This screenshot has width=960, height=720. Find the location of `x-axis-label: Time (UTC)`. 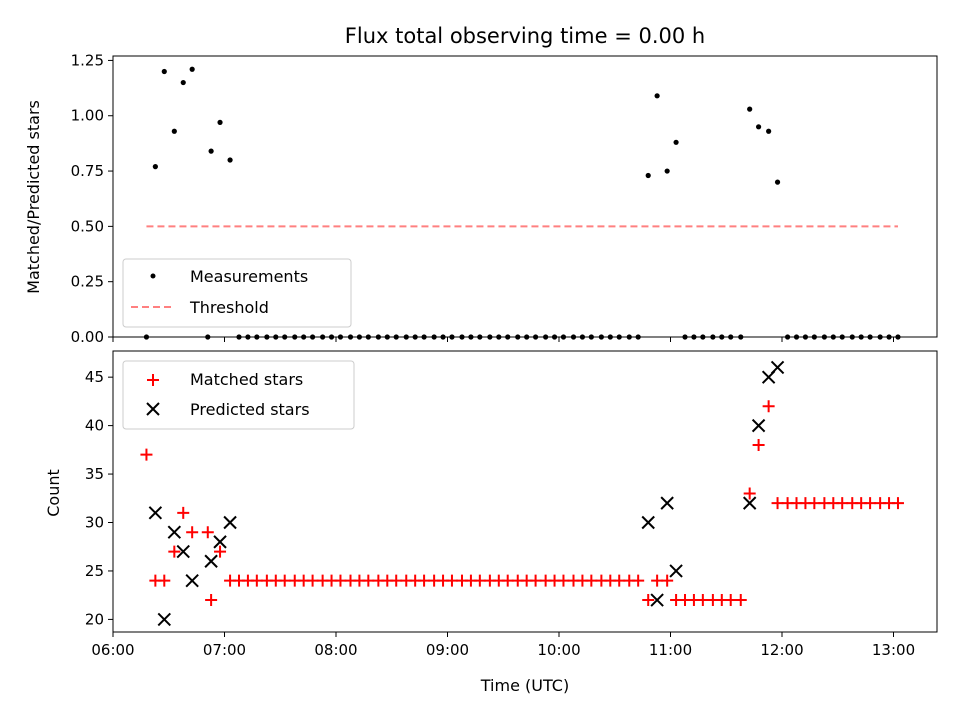

x-axis-label: Time (UTC) is located at coordinates (524, 685).